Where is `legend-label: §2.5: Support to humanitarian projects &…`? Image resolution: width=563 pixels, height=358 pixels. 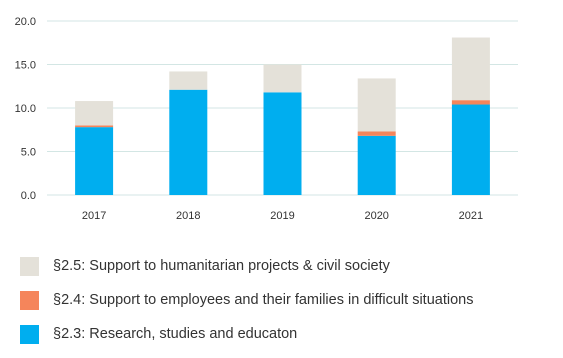 legend-label: §2.5: Support to humanitarian projects &… is located at coordinates (221, 266).